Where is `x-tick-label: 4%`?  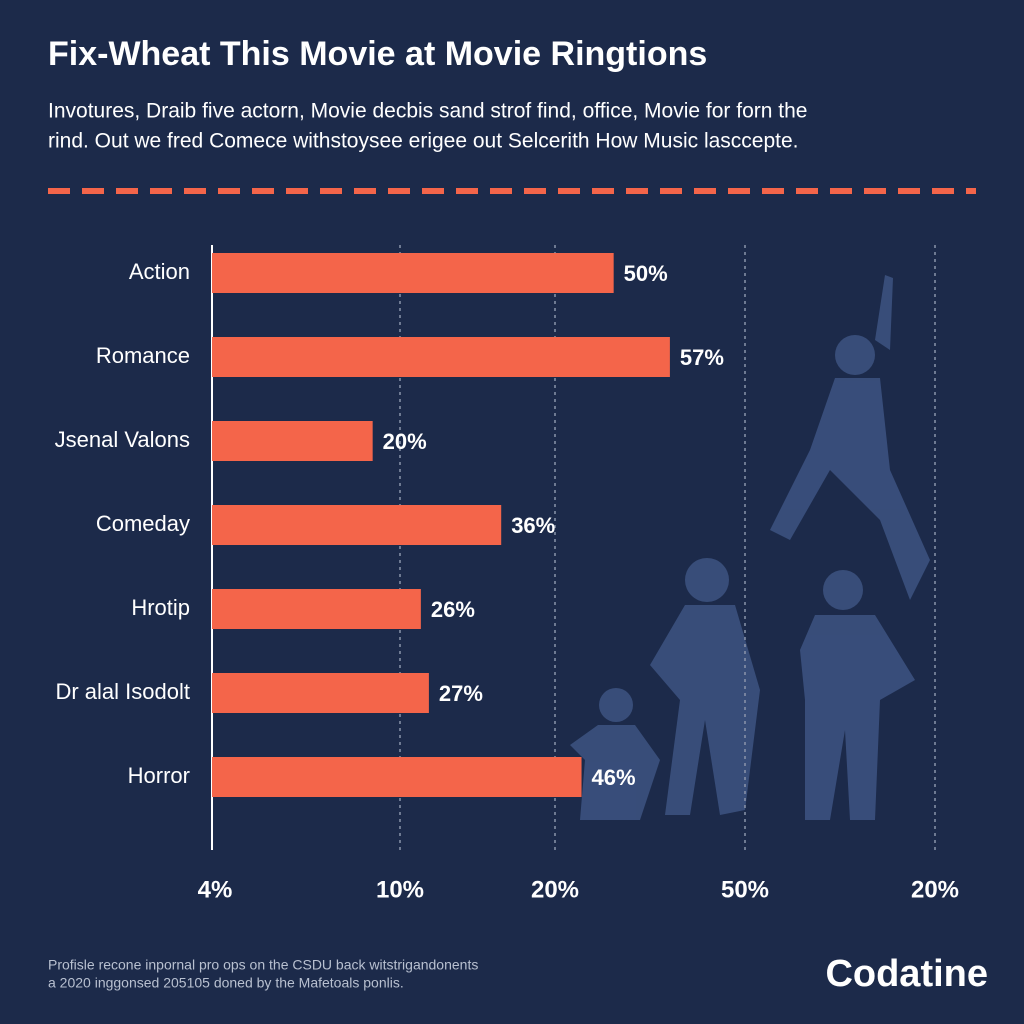
x-tick-label: 4% is located at coordinates (215, 889).